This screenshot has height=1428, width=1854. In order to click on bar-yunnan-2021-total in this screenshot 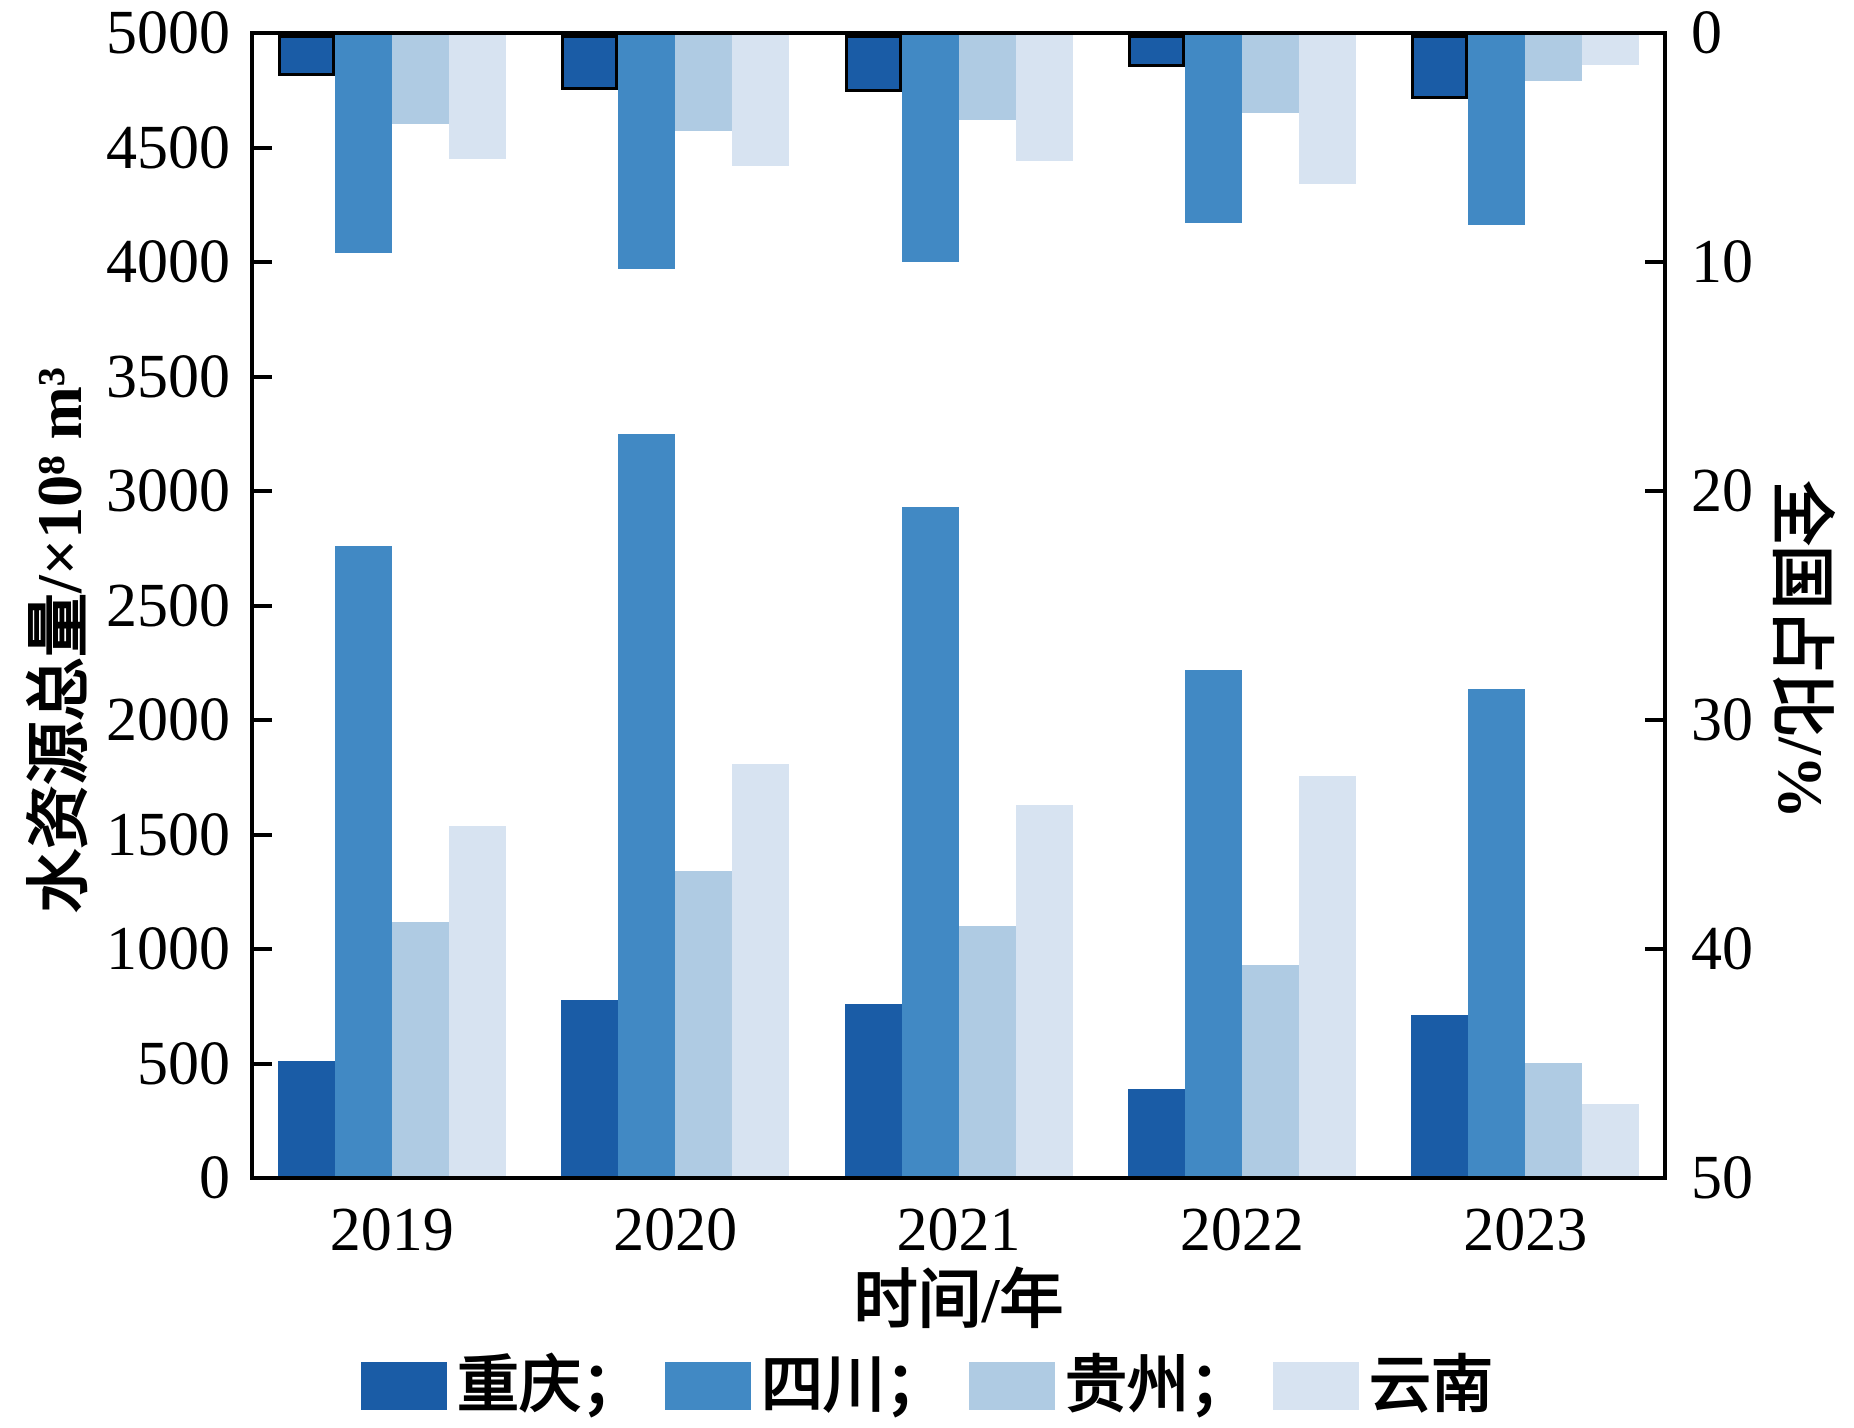, I will do `click(1044, 990)`.